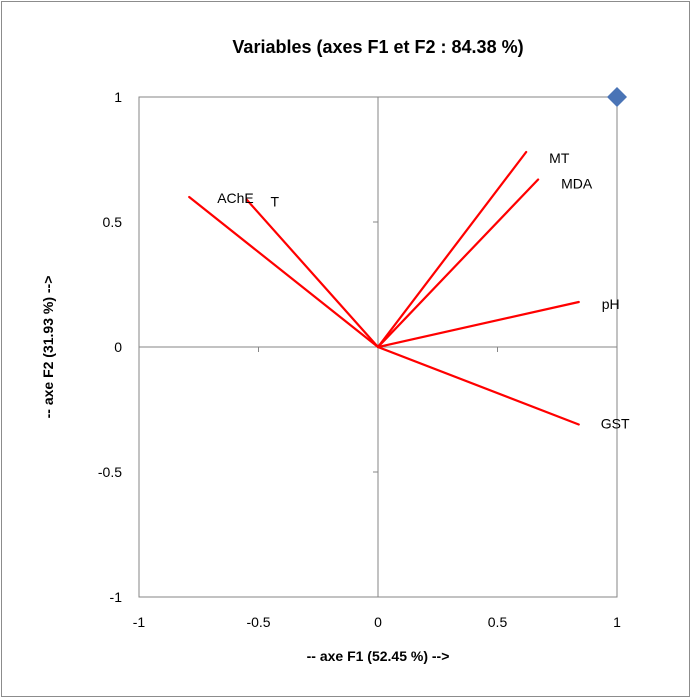 The height and width of the screenshot is (700, 693). Describe the element at coordinates (577, 184) in the screenshot. I see `vector-label-mda: MDA` at that location.